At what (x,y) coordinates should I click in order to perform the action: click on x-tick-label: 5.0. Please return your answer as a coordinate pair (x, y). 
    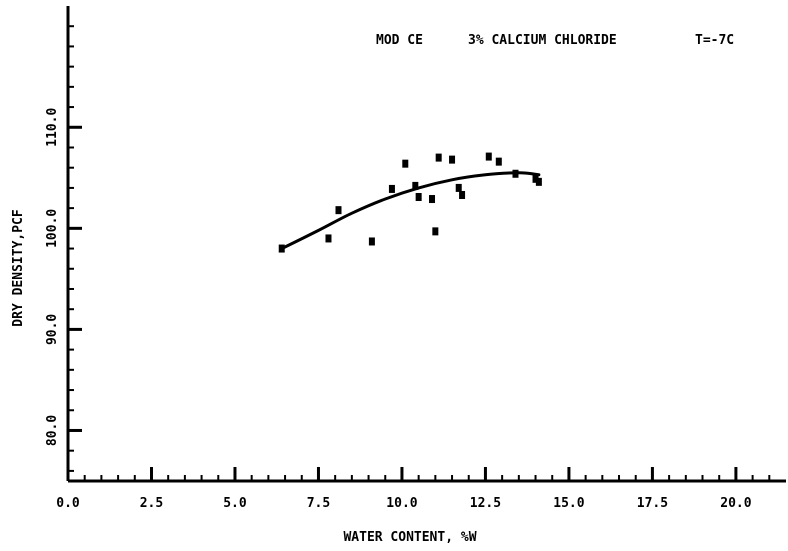
    Looking at the image, I should click on (235, 503).